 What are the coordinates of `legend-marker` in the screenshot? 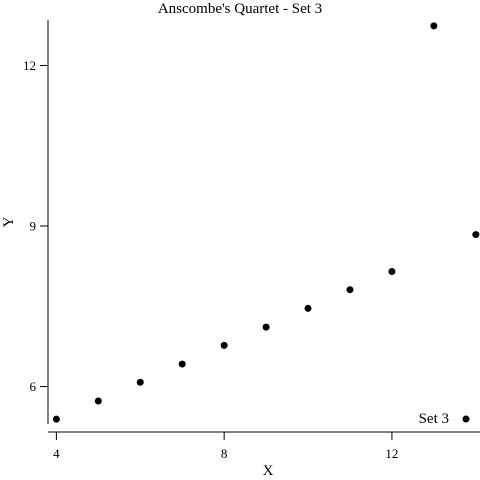 It's located at (466, 419).